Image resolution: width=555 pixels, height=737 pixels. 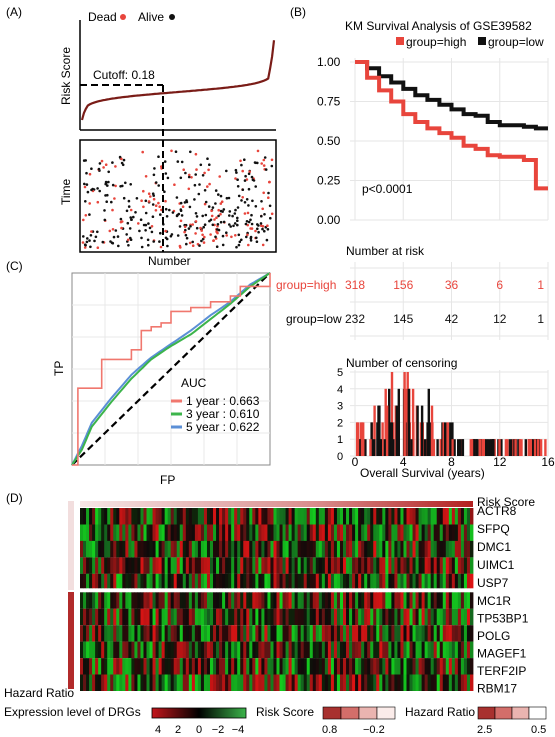 I want to click on risk-row-low-label: group=low, so click(x=314, y=319).